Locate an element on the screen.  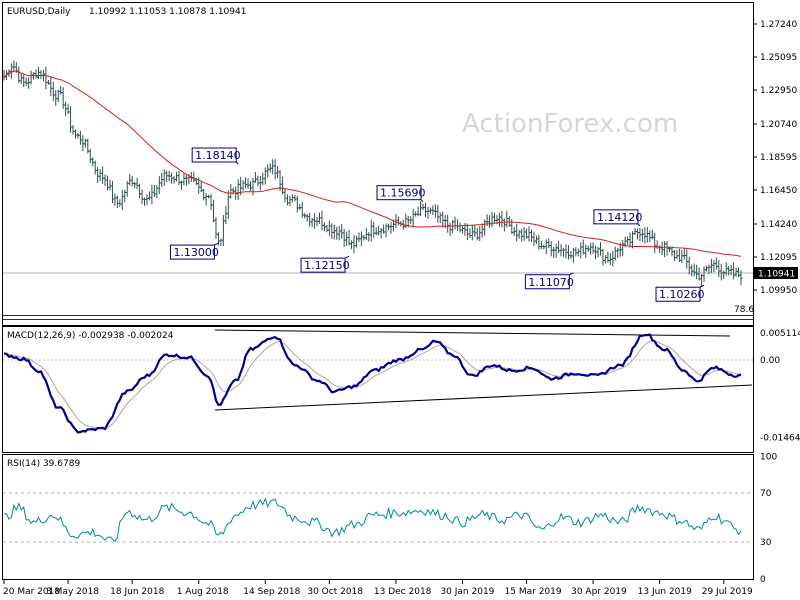
fib-label: 78.6 is located at coordinates (744, 310).